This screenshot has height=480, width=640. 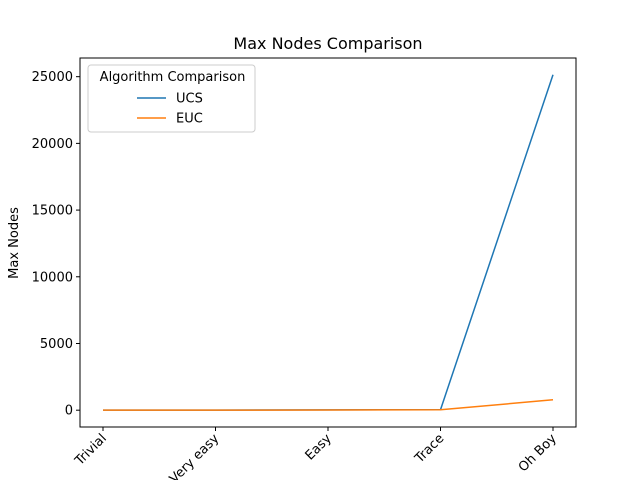 I want to click on x-tick-label: Easy, so click(x=319, y=447).